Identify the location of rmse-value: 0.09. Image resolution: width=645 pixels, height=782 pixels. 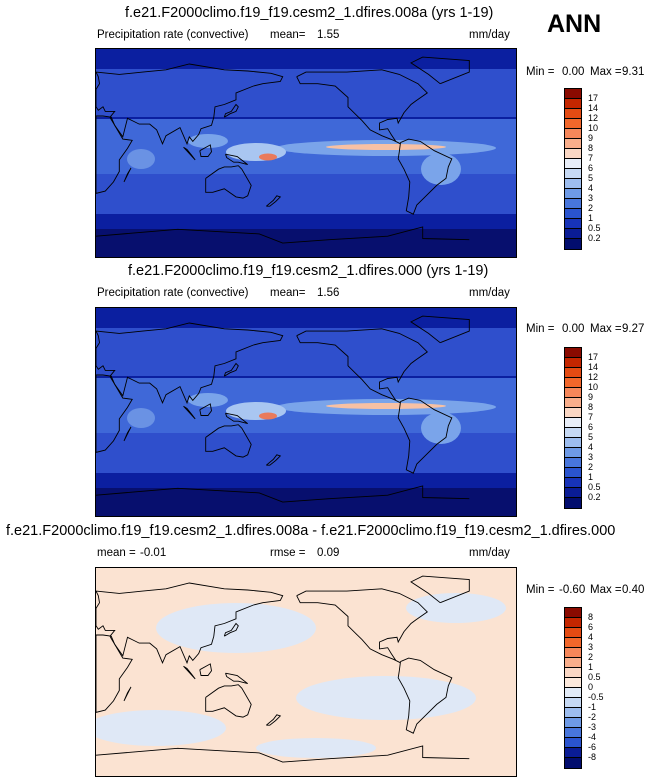
(328, 553).